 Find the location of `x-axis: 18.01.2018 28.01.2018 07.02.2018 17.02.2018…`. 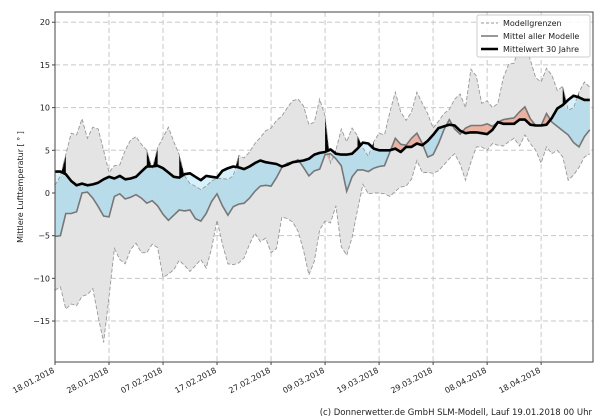

x-axis: 18.01.2018 28.01.2018 07.02.2018 17.02.2018… is located at coordinates (276, 378).